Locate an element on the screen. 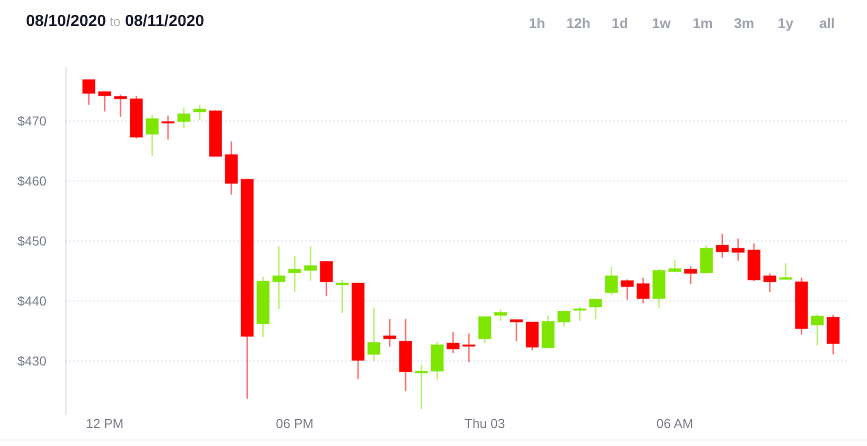  y-tick-label: $430 is located at coordinates (32, 361).